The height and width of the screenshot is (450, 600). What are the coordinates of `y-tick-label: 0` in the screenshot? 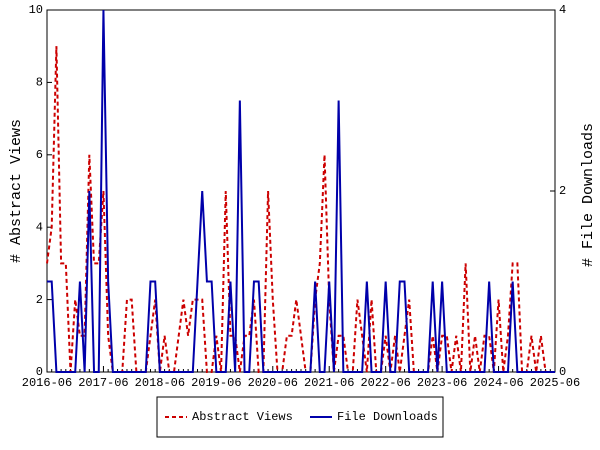 It's located at (39, 372).